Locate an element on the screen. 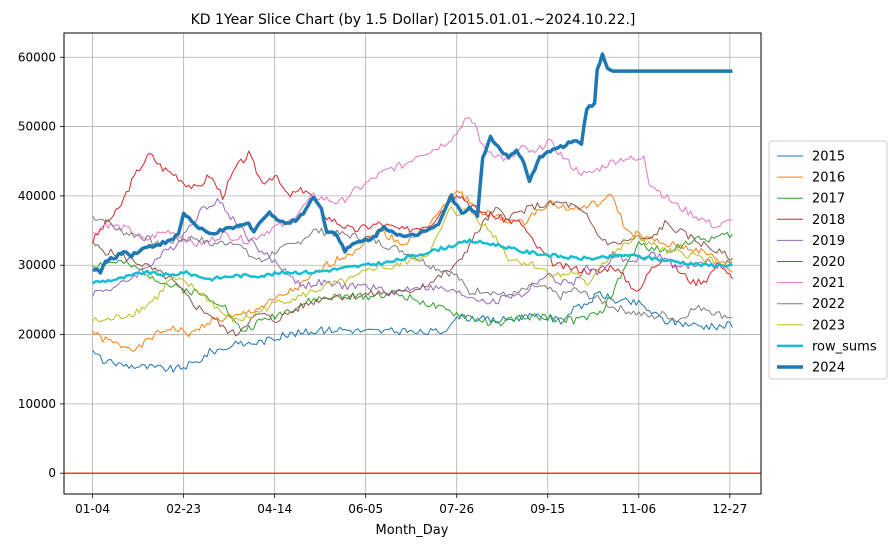 The width and height of the screenshot is (896, 549). x-tick-label: 02-23 is located at coordinates (183, 509).